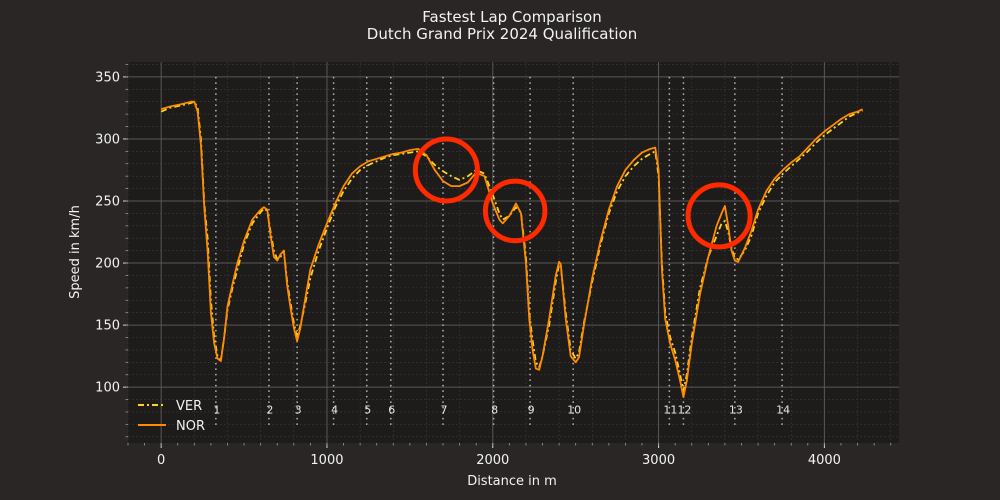 The image size is (1000, 500). What do you see at coordinates (298, 409) in the screenshot?
I see `corner-label-3: 3` at bounding box center [298, 409].